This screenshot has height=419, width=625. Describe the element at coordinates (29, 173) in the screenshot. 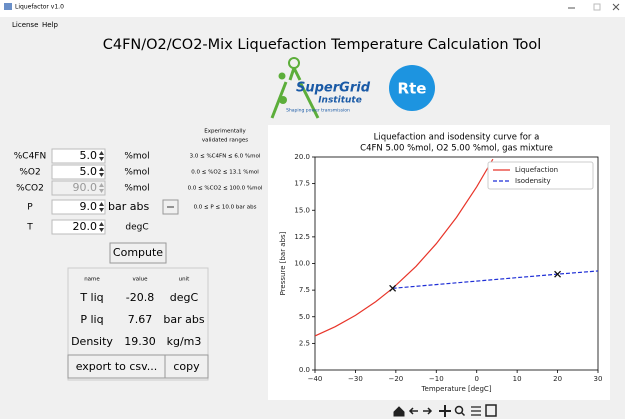

I see `field-label: %O2` at that location.